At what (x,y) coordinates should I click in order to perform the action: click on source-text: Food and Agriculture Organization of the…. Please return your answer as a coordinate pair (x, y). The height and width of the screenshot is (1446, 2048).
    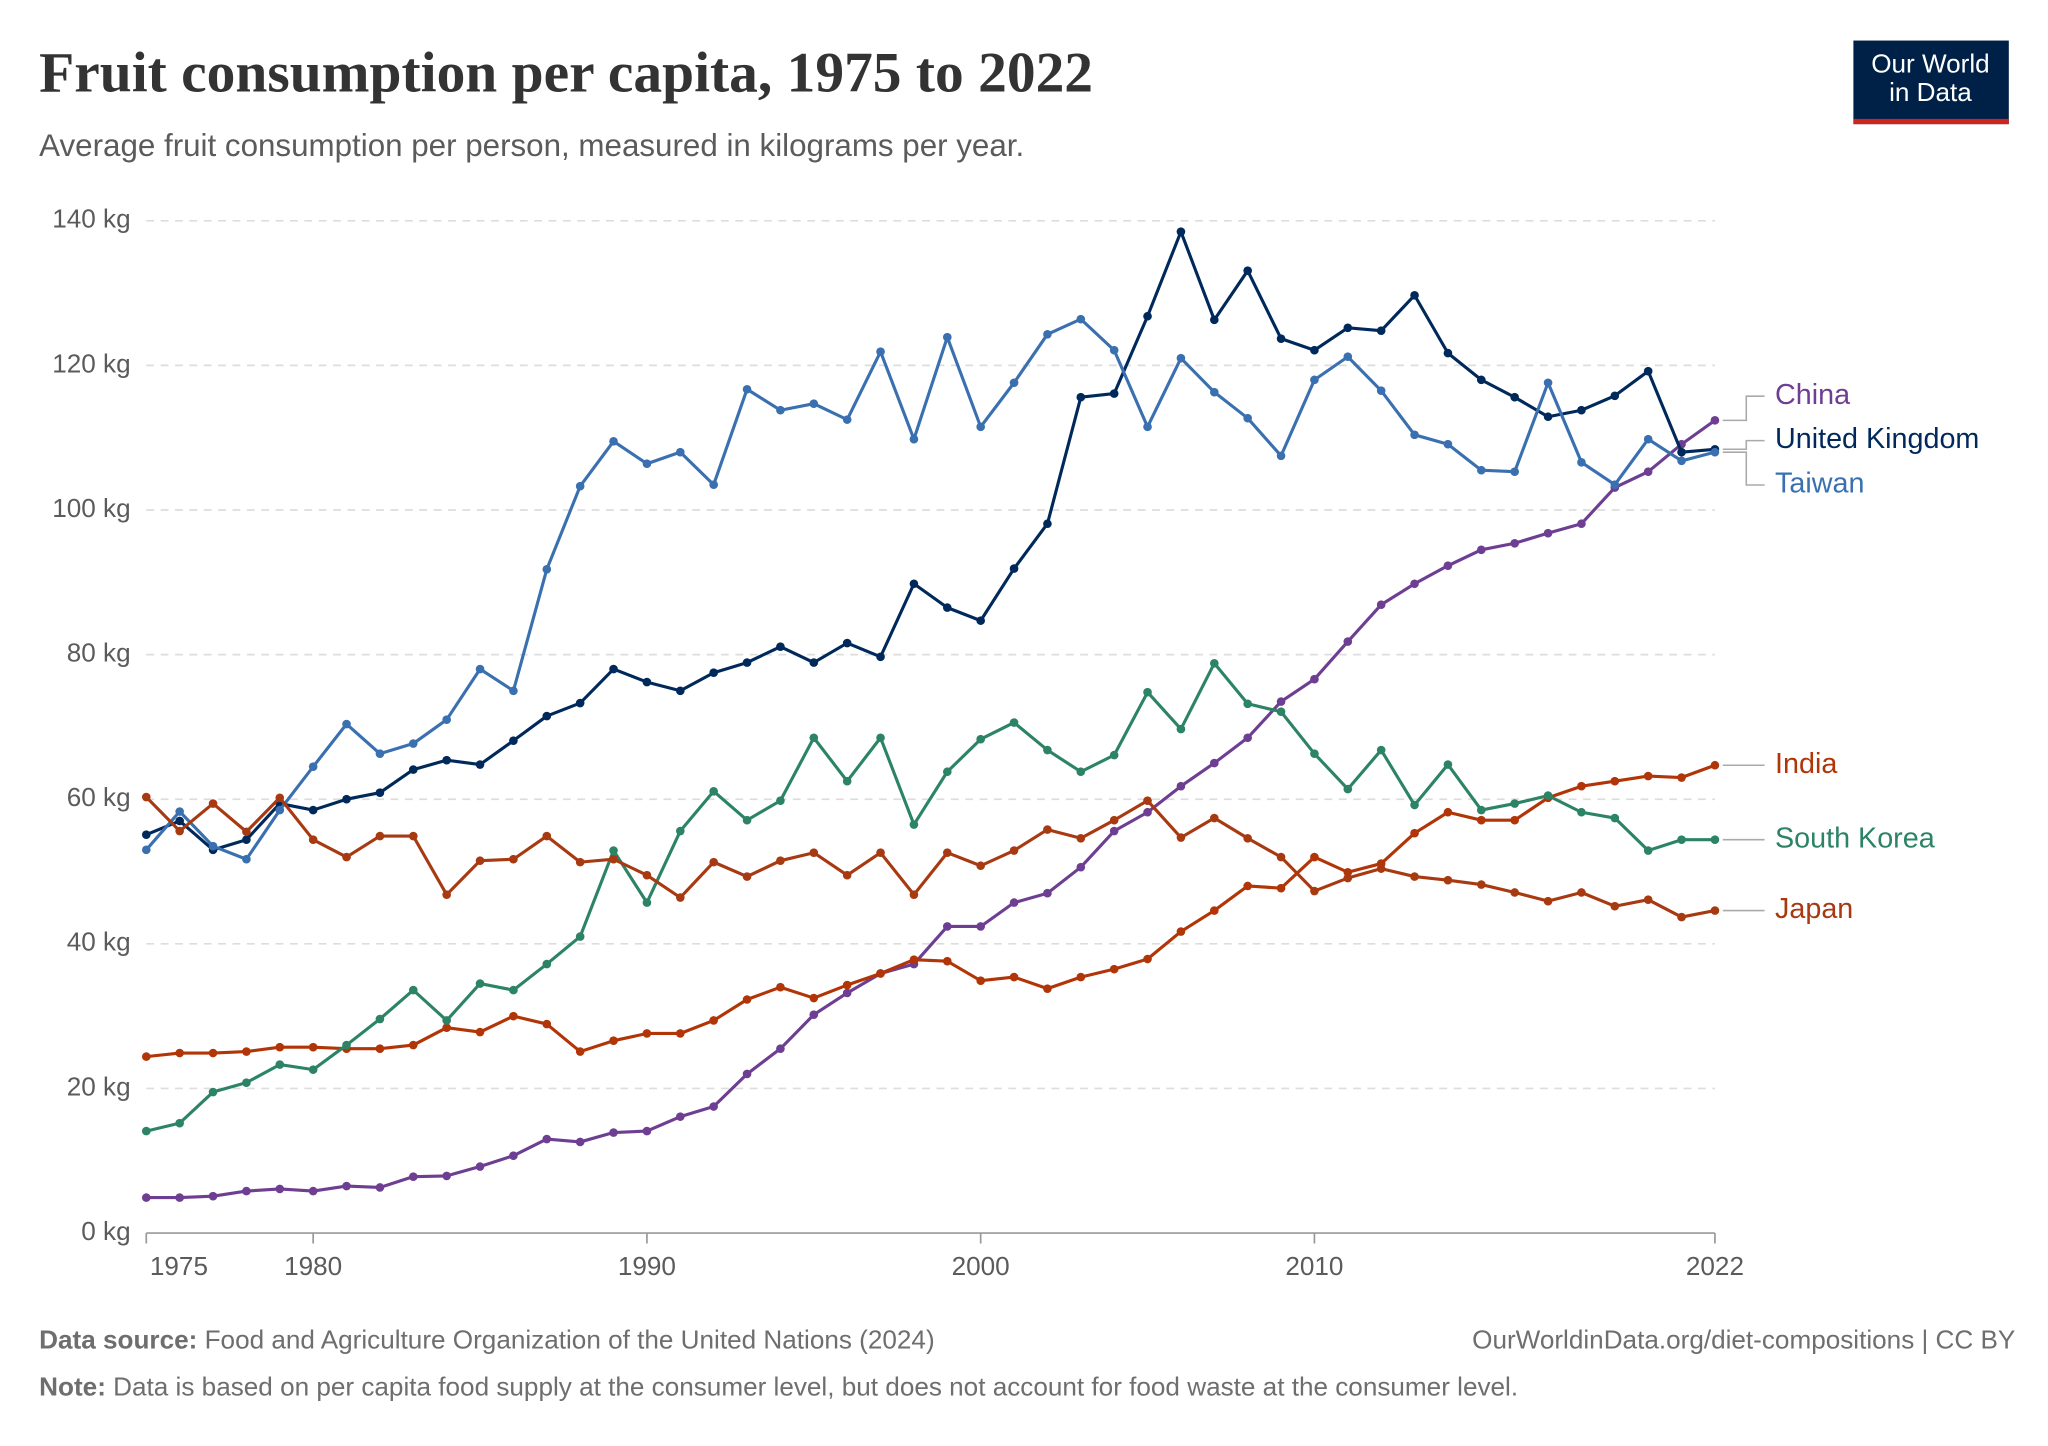
    Looking at the image, I should click on (570, 1339).